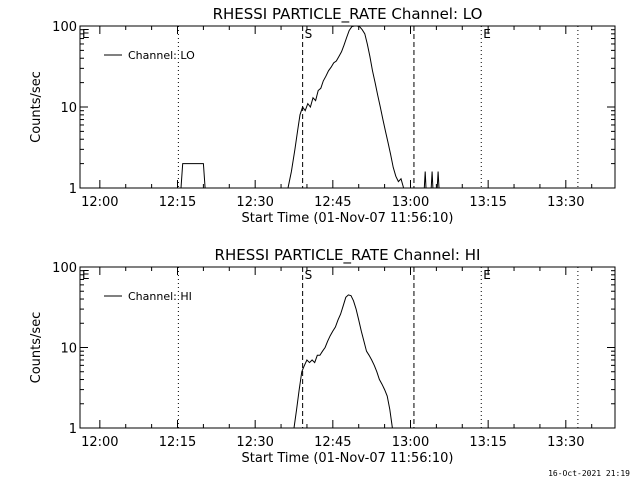 This screenshot has height=480, width=640. I want to click on legend-label: Channel: HI, so click(160, 296).